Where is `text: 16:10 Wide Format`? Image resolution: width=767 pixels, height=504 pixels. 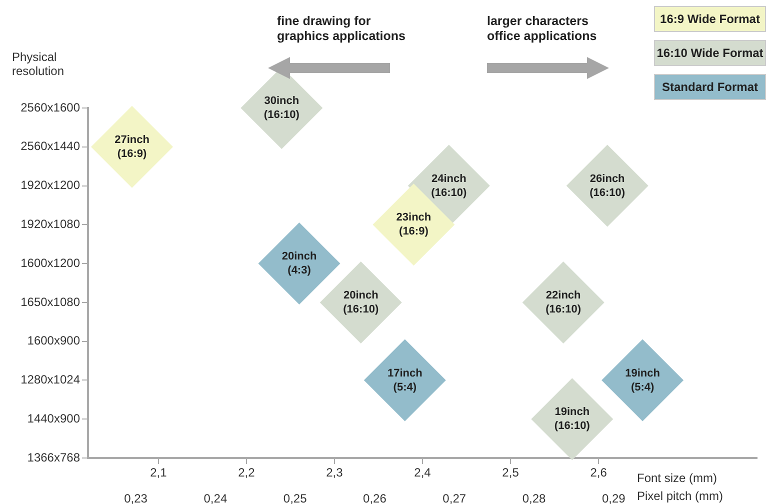
text: 16:10 Wide Format is located at coordinates (710, 53).